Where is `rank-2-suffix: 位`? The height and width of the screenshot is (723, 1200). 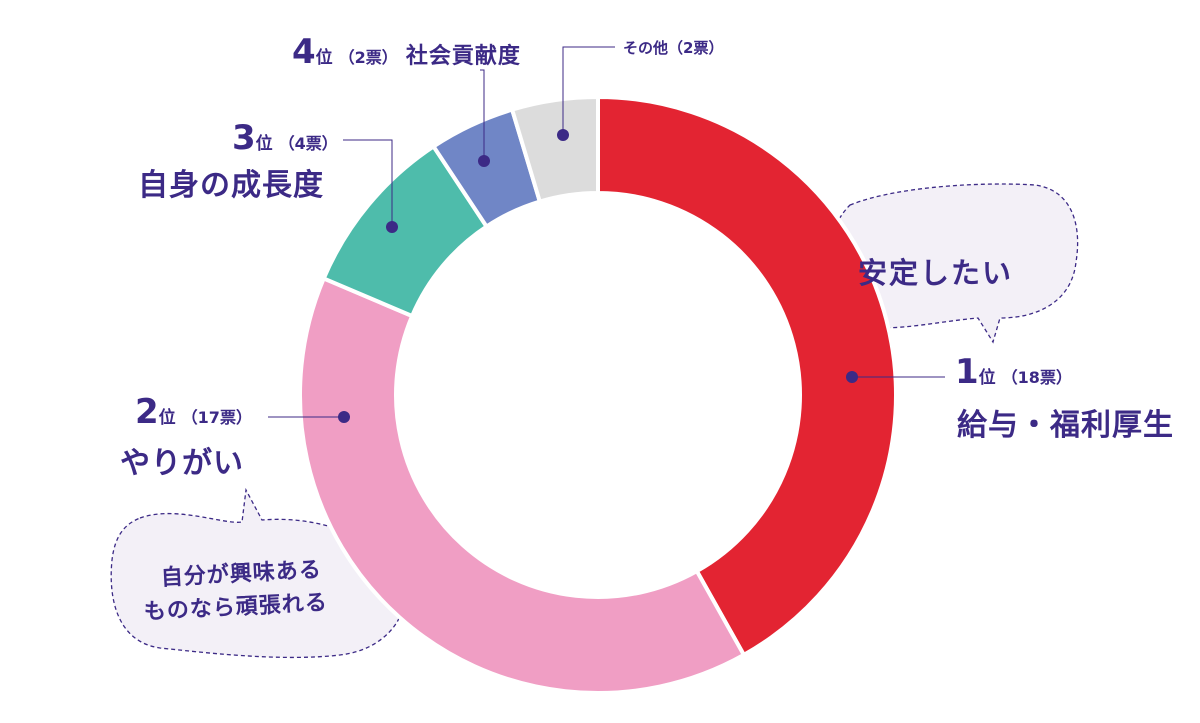
rank-2-suffix: 位 is located at coordinates (167, 418).